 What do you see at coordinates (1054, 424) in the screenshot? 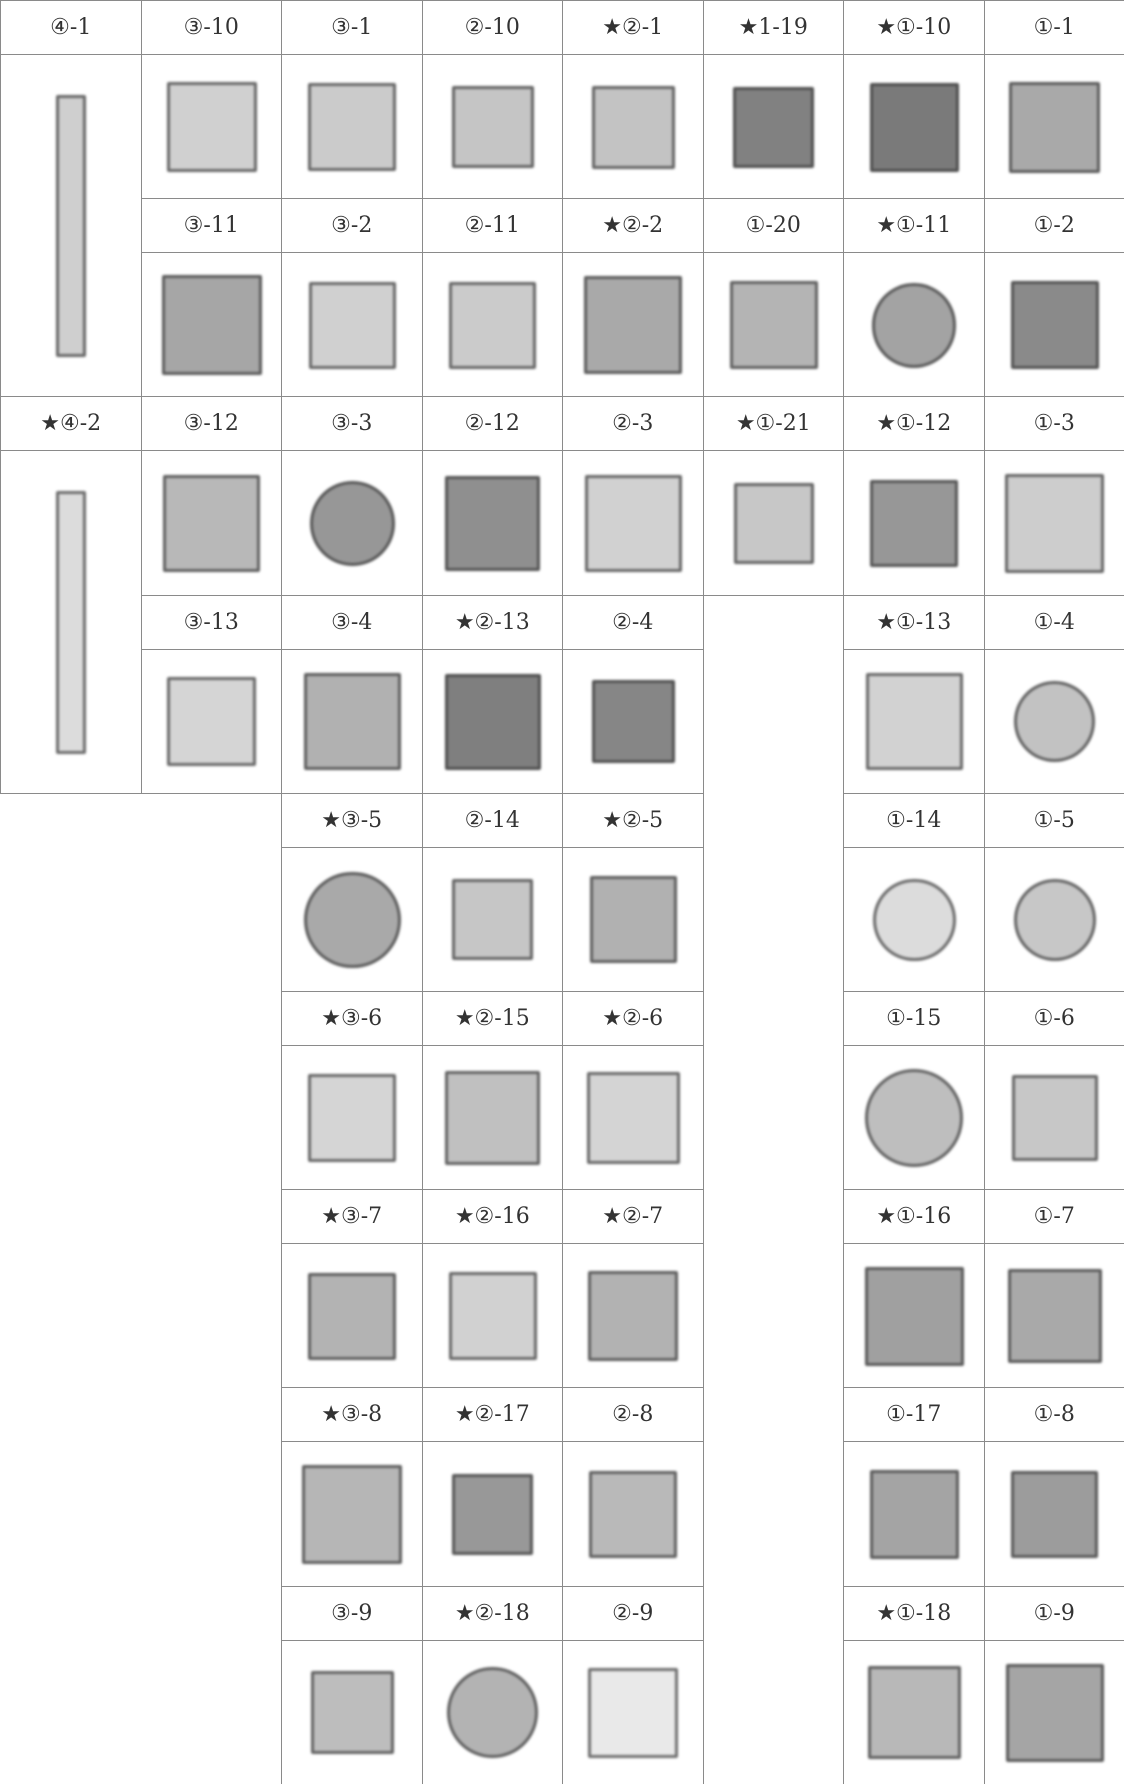
I see `seal-label: ①-3` at bounding box center [1054, 424].